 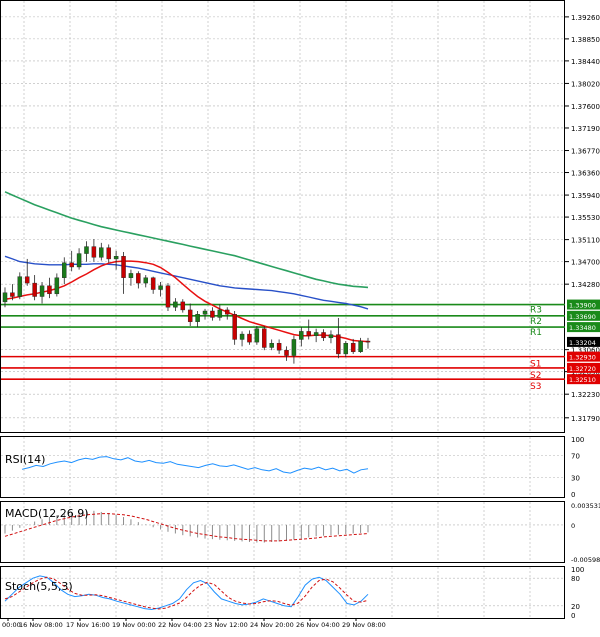 I want to click on level-price-tag-s1, so click(x=583, y=356).